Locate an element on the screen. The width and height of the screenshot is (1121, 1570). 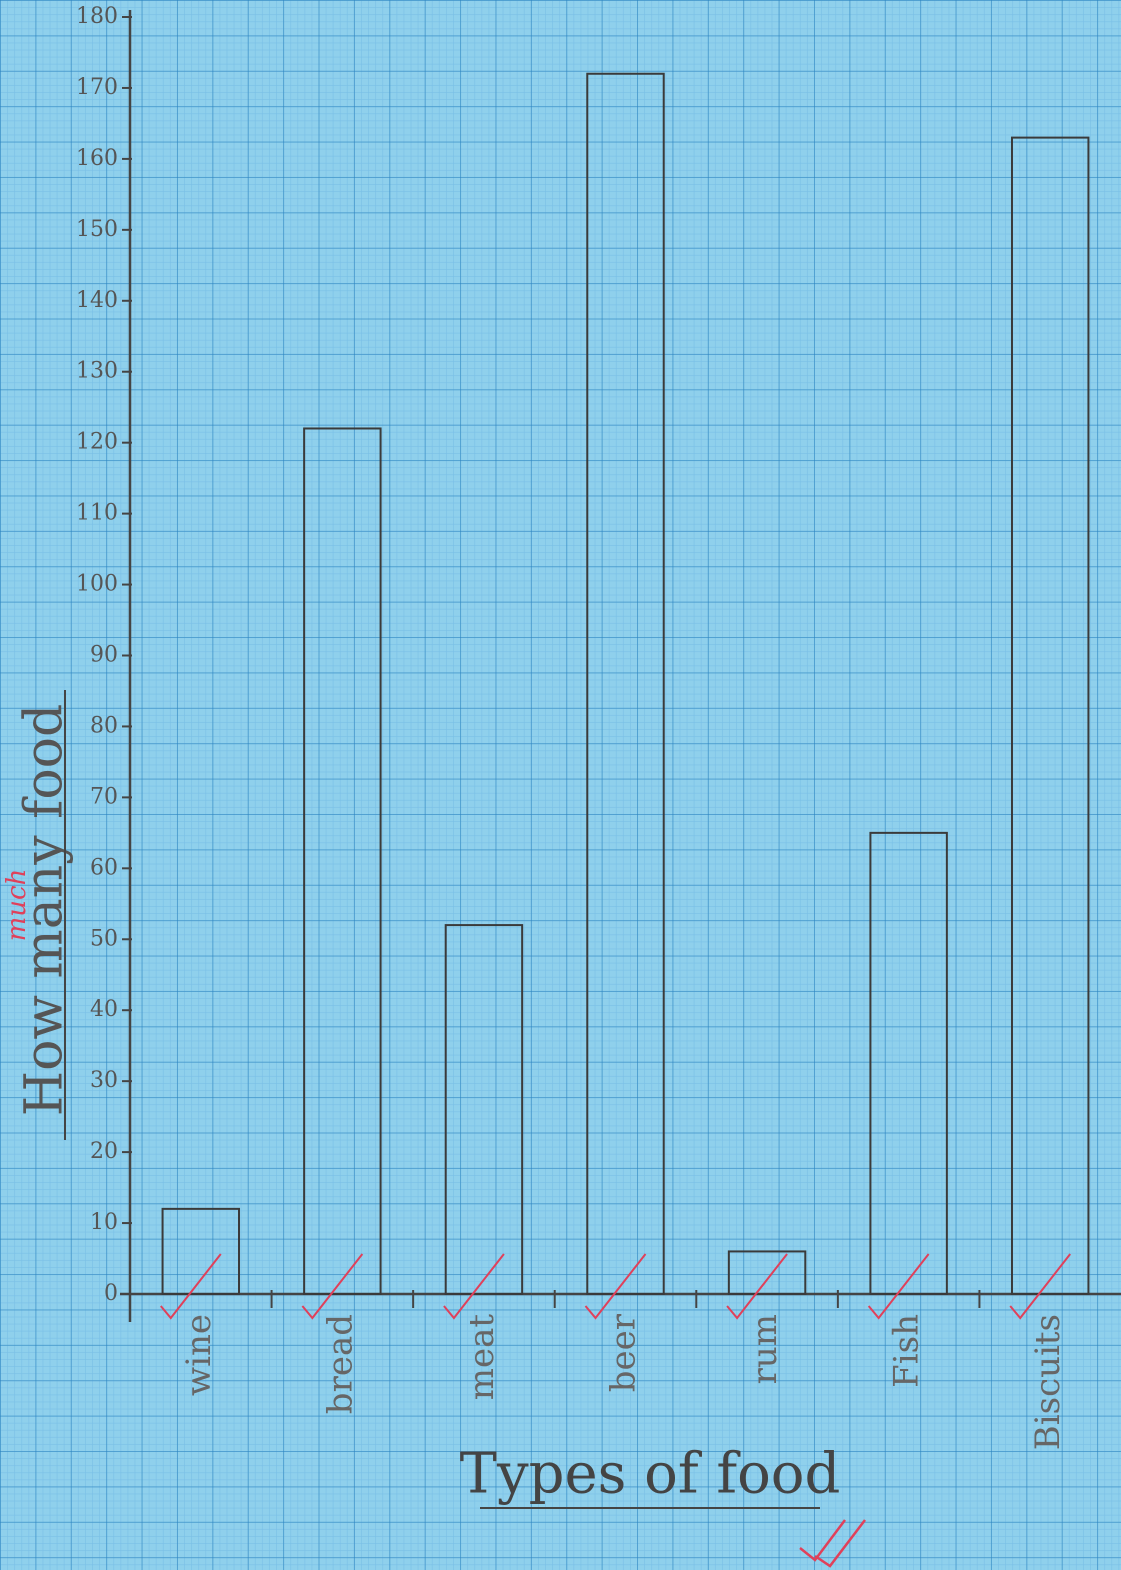
y-tick-label: 160 is located at coordinates (97, 158).